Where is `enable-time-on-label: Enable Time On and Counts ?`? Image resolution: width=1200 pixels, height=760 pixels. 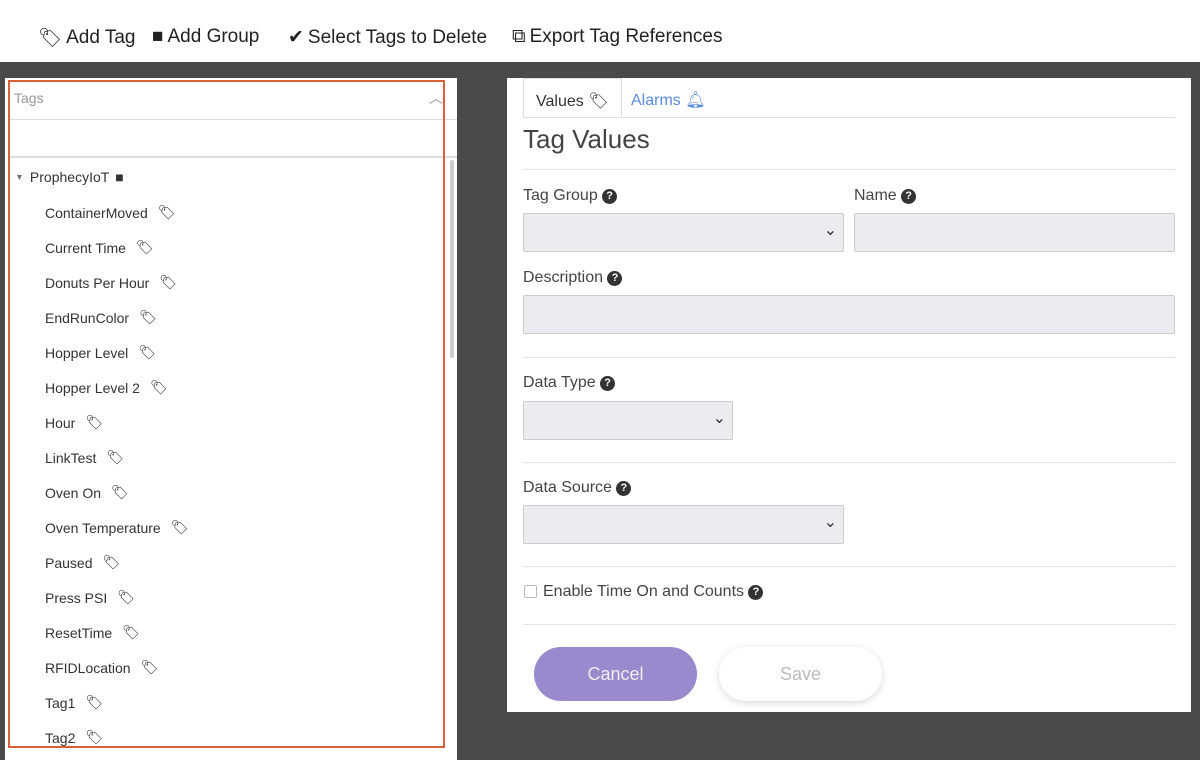 enable-time-on-label: Enable Time On and Counts ? is located at coordinates (653, 592).